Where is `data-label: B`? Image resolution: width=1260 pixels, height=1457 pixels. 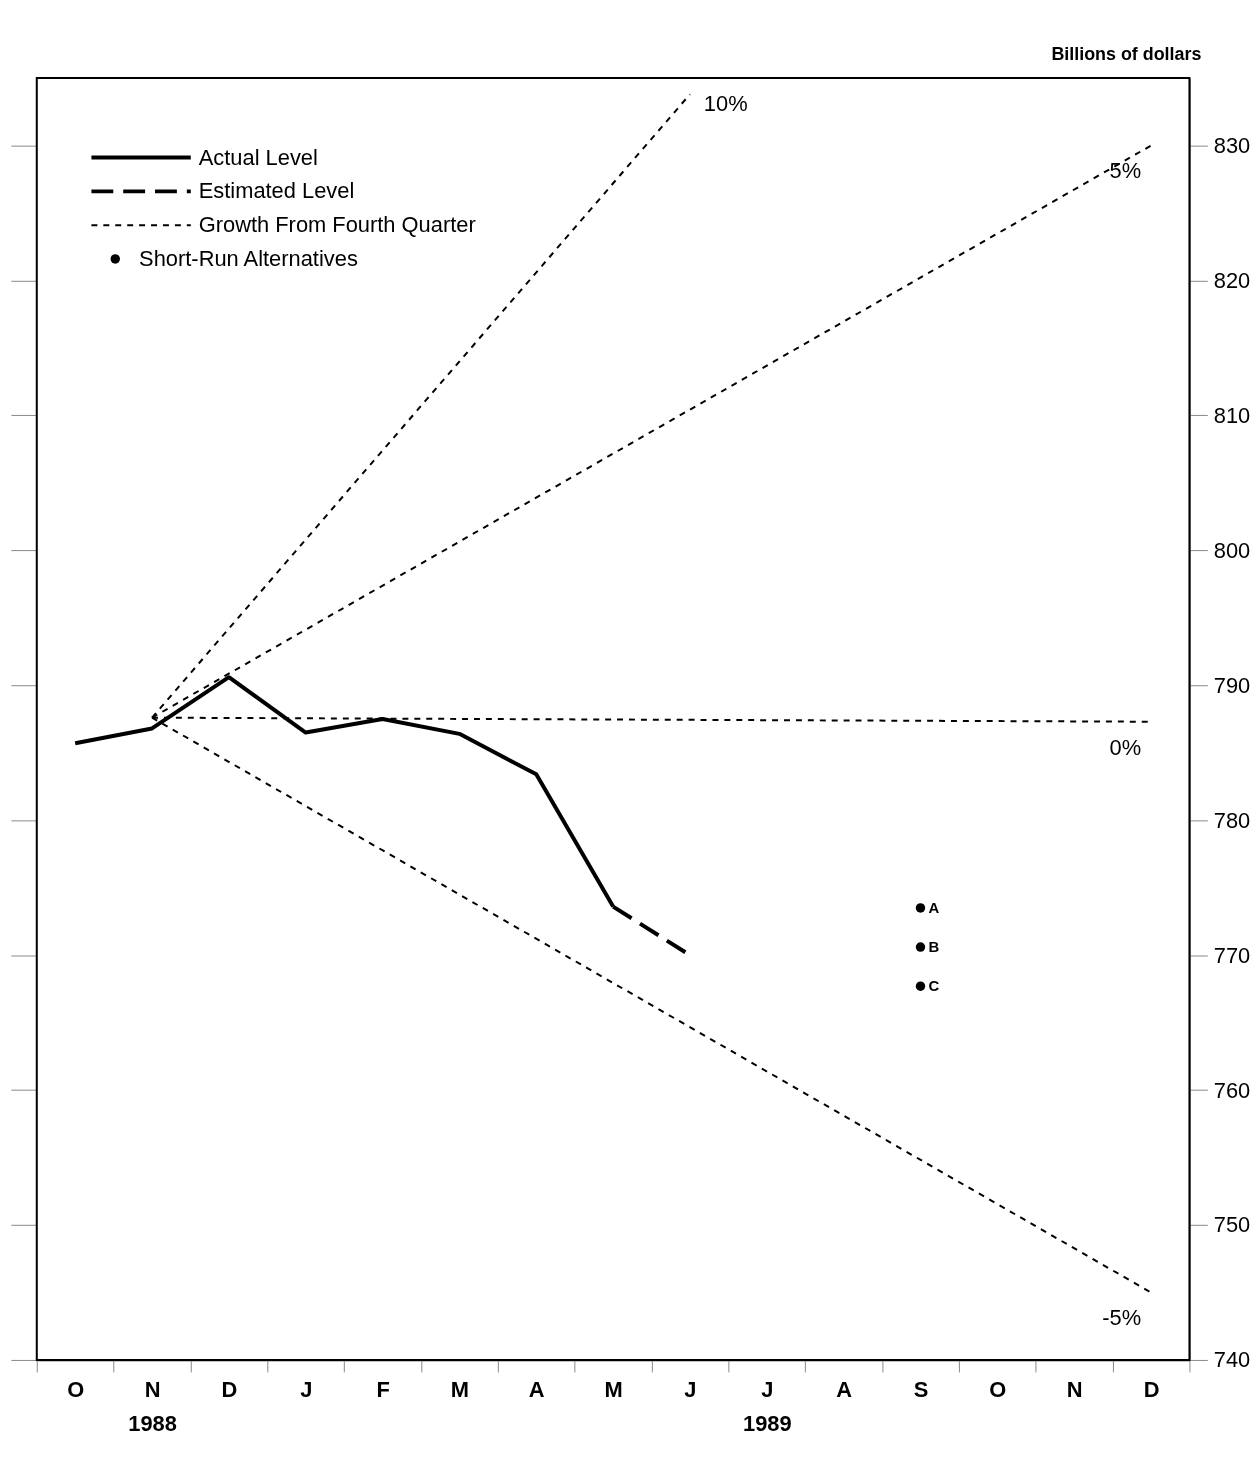 data-label: B is located at coordinates (934, 947).